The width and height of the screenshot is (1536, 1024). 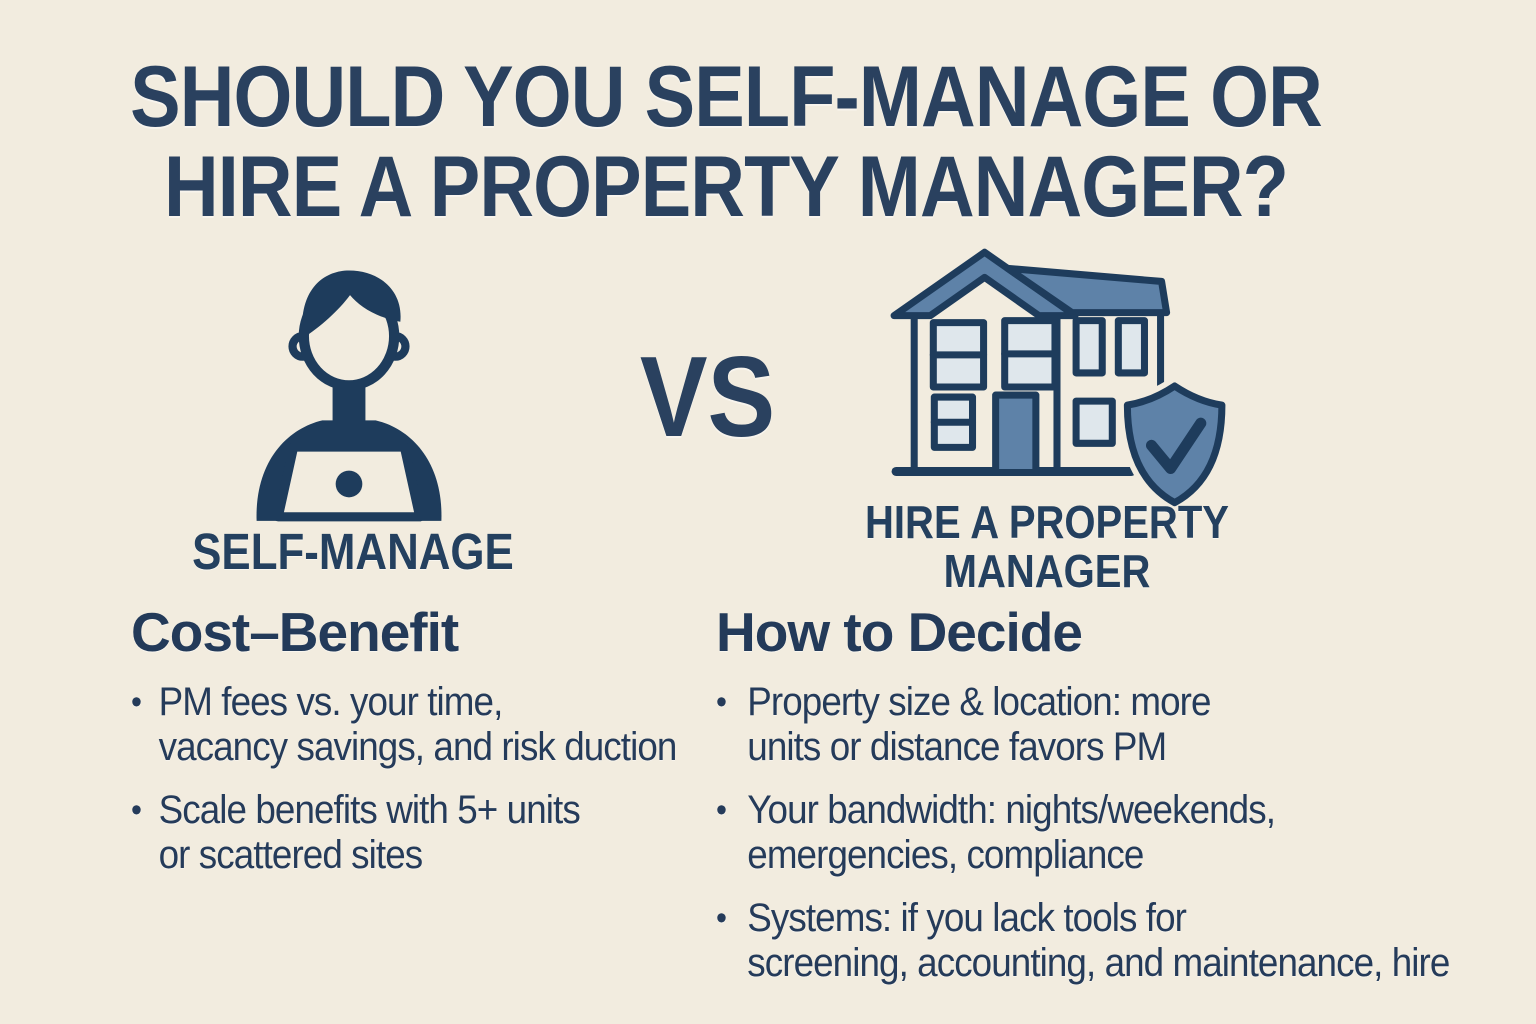 What do you see at coordinates (979, 702) in the screenshot?
I see `bullet-text: Property size & location: more` at bounding box center [979, 702].